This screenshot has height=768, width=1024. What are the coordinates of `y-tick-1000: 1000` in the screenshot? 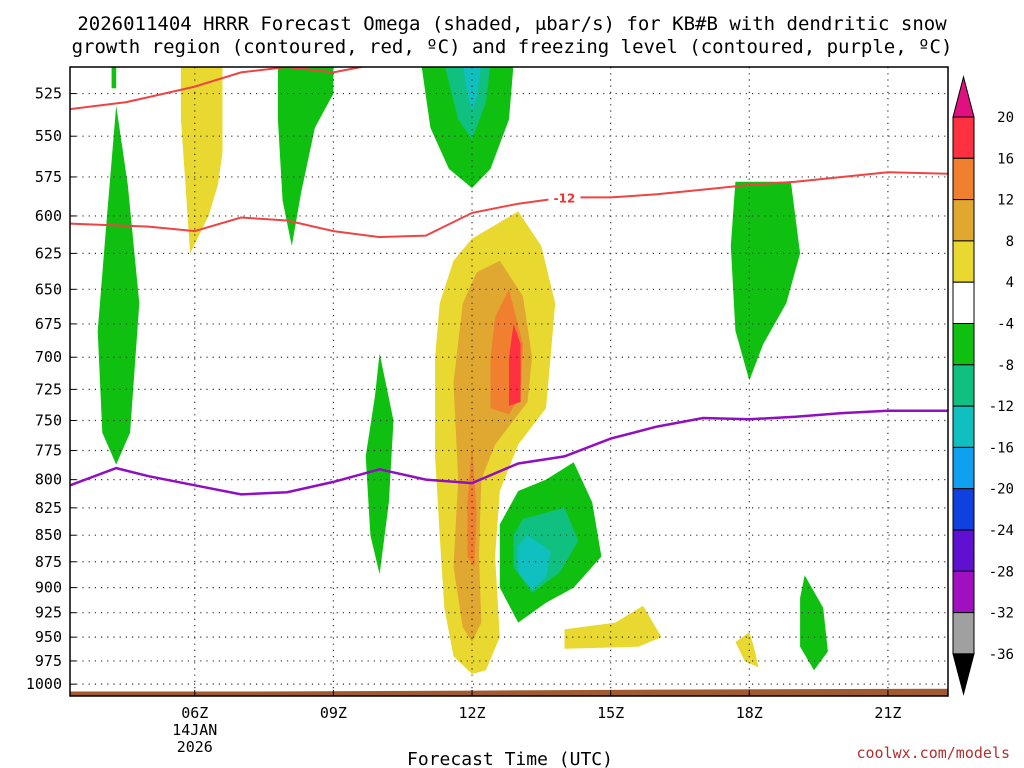 It's located at (44, 684).